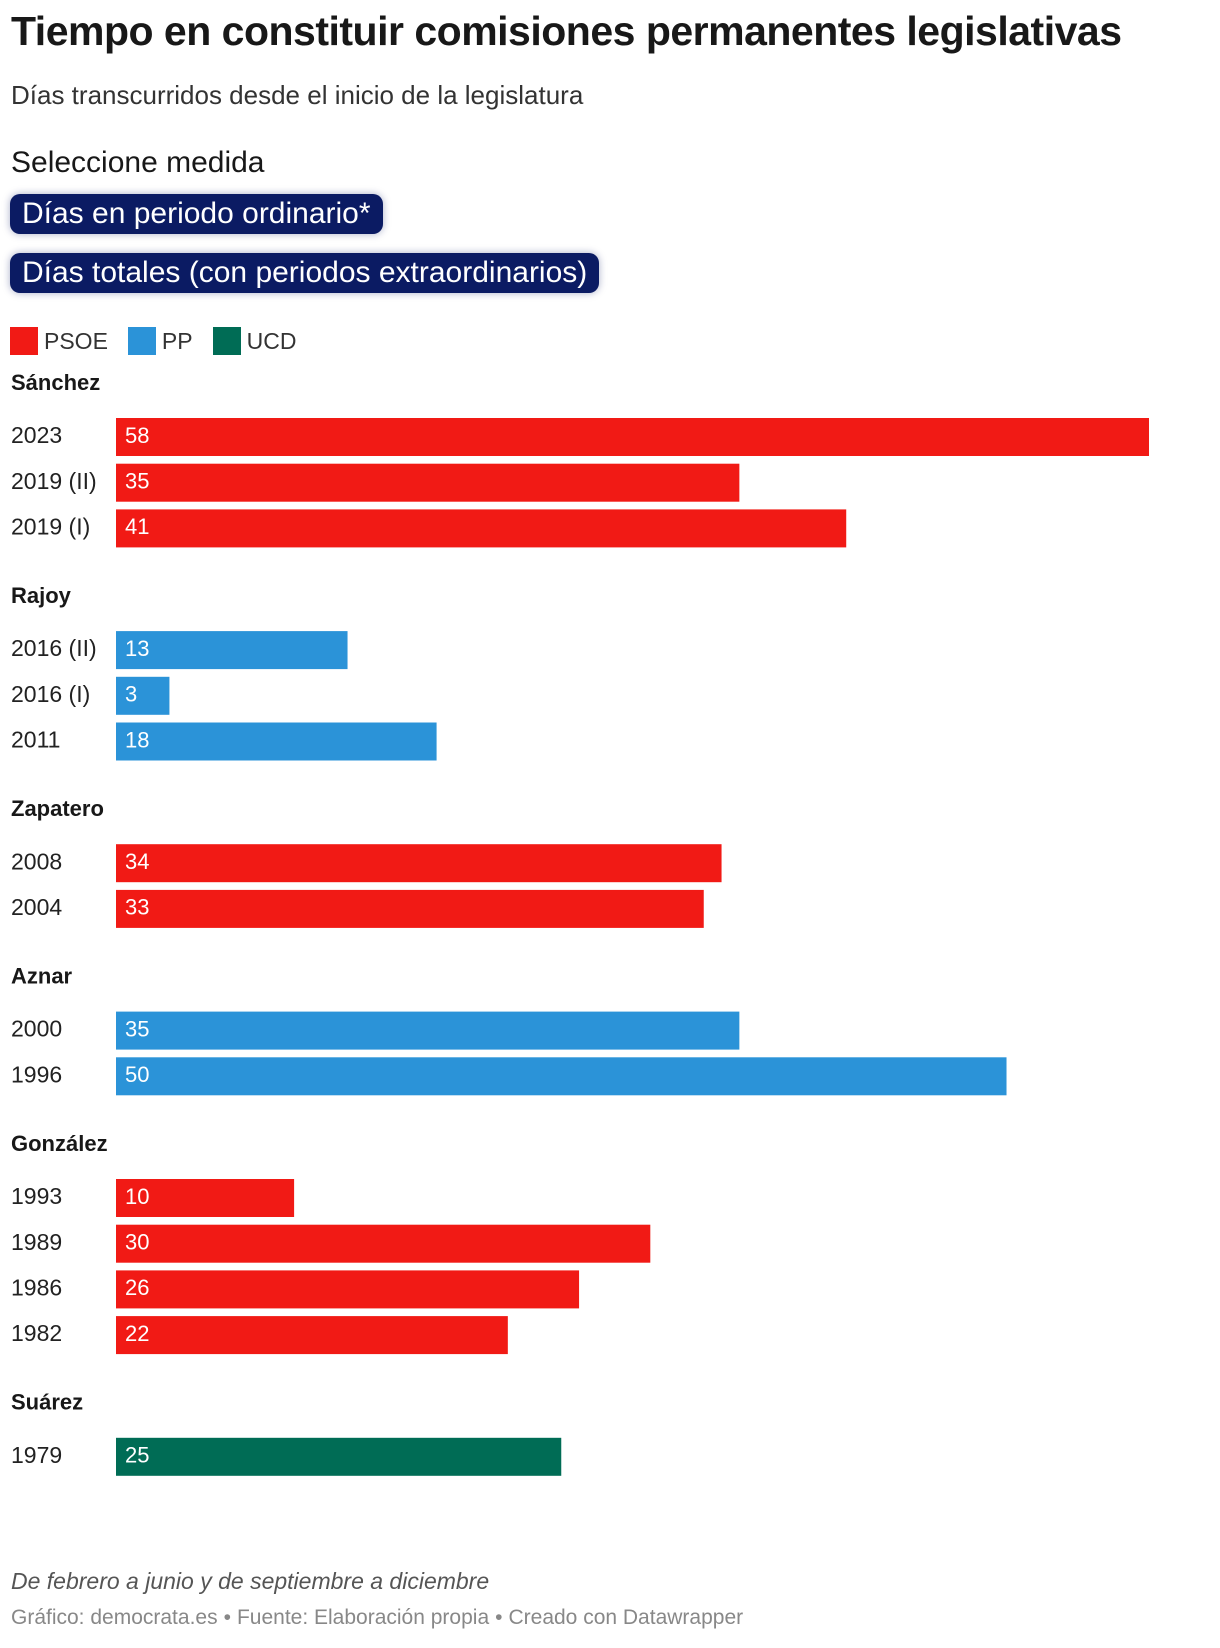 The image size is (1220, 1648). What do you see at coordinates (348, 1289) in the screenshot?
I see `bar-gonzalez-1986` at bounding box center [348, 1289].